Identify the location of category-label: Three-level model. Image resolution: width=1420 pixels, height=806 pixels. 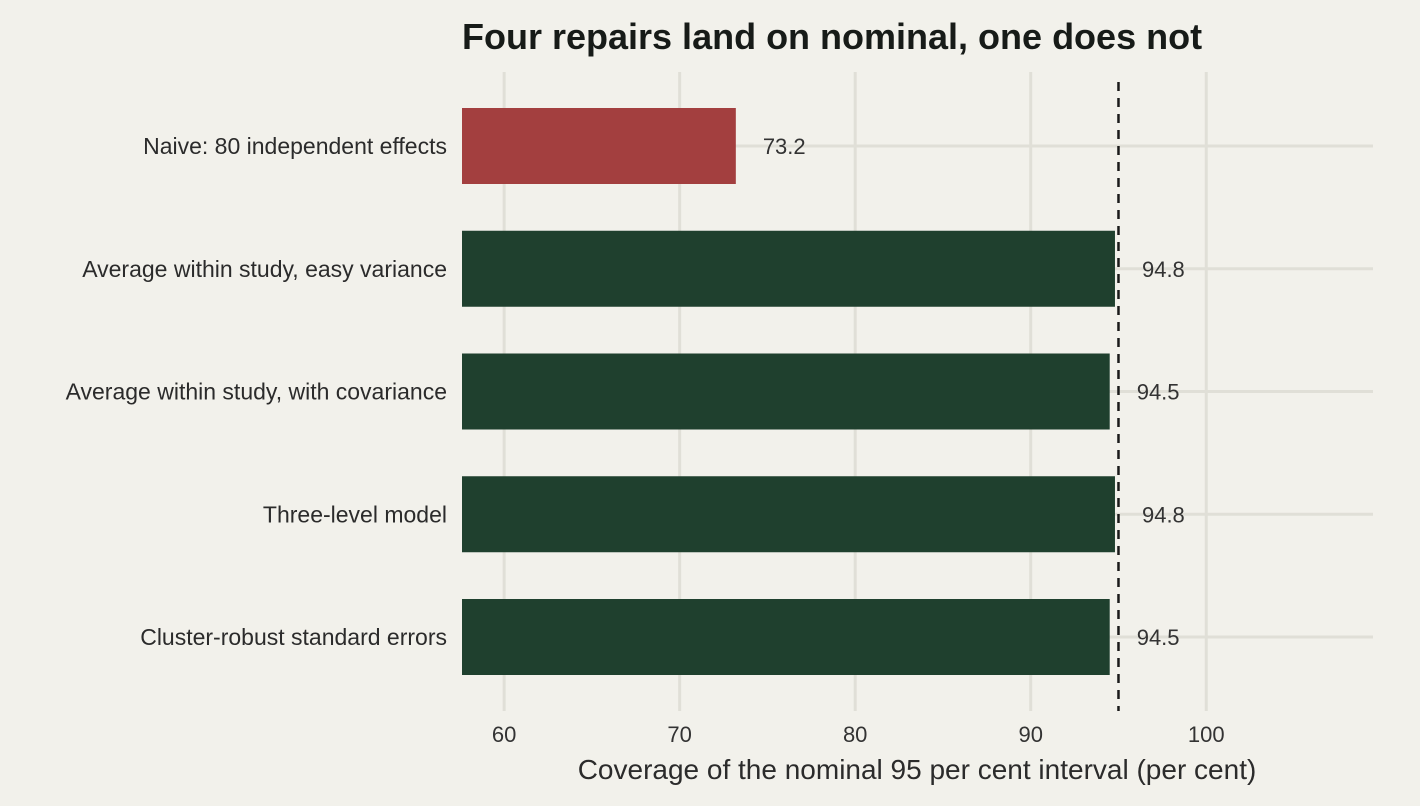
(355, 514).